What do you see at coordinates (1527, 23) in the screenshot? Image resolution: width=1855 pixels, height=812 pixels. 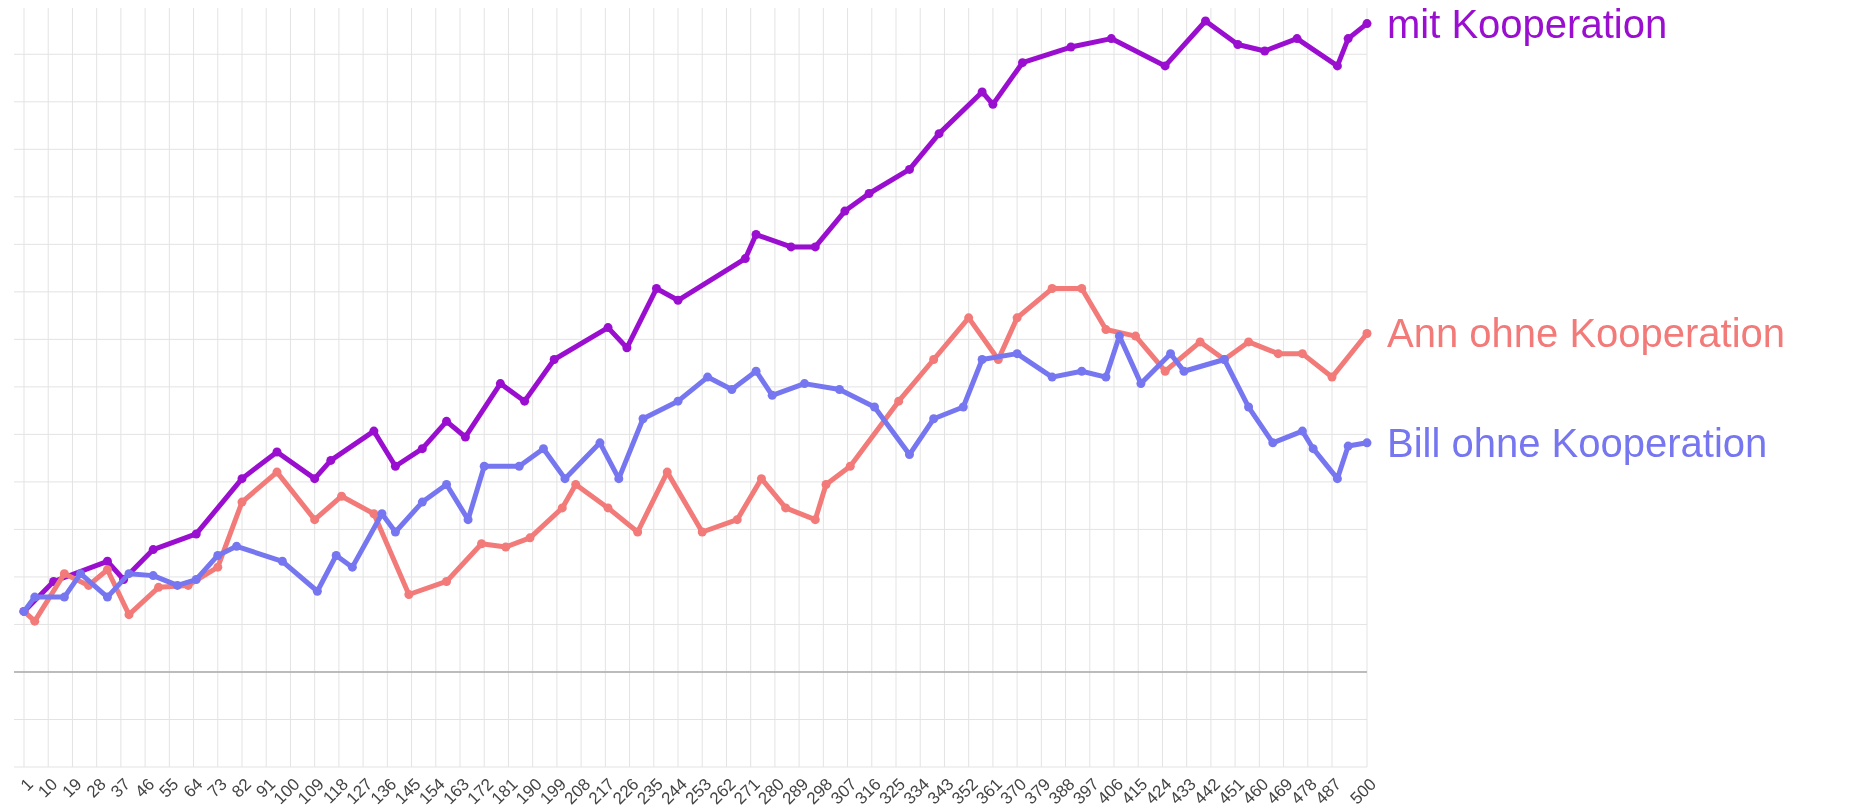 I see `series-label: mit Kooperation` at bounding box center [1527, 23].